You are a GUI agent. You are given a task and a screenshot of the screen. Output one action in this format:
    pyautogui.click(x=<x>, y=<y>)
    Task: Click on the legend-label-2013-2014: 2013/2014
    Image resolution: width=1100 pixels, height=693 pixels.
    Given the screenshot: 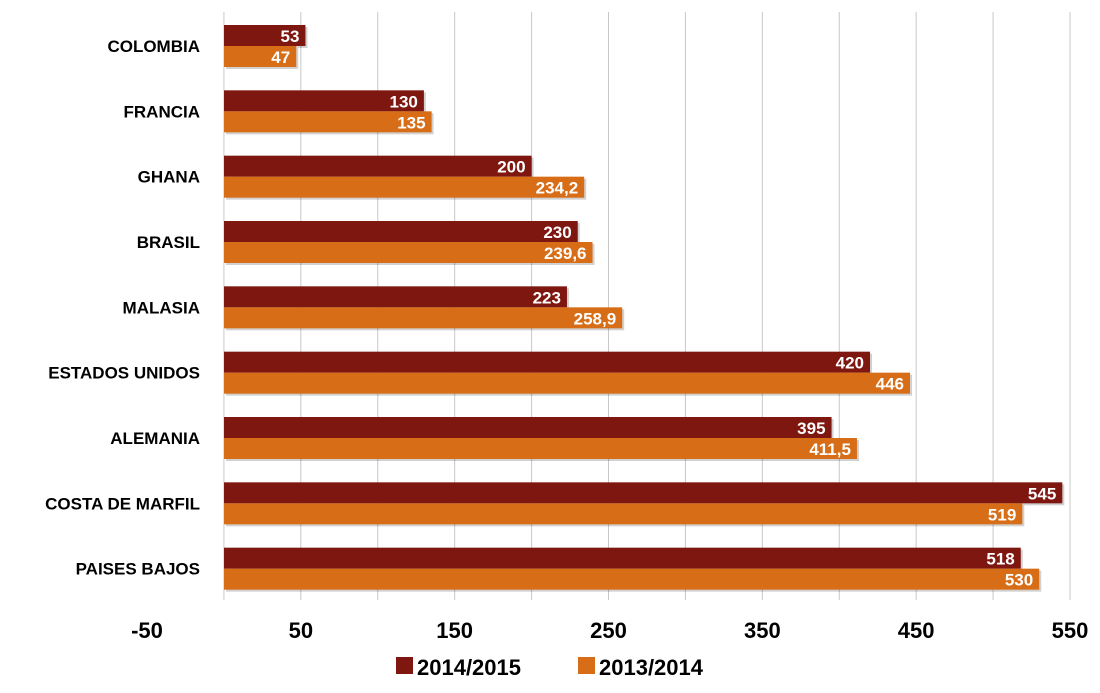 What is the action you would take?
    pyautogui.click(x=651, y=667)
    